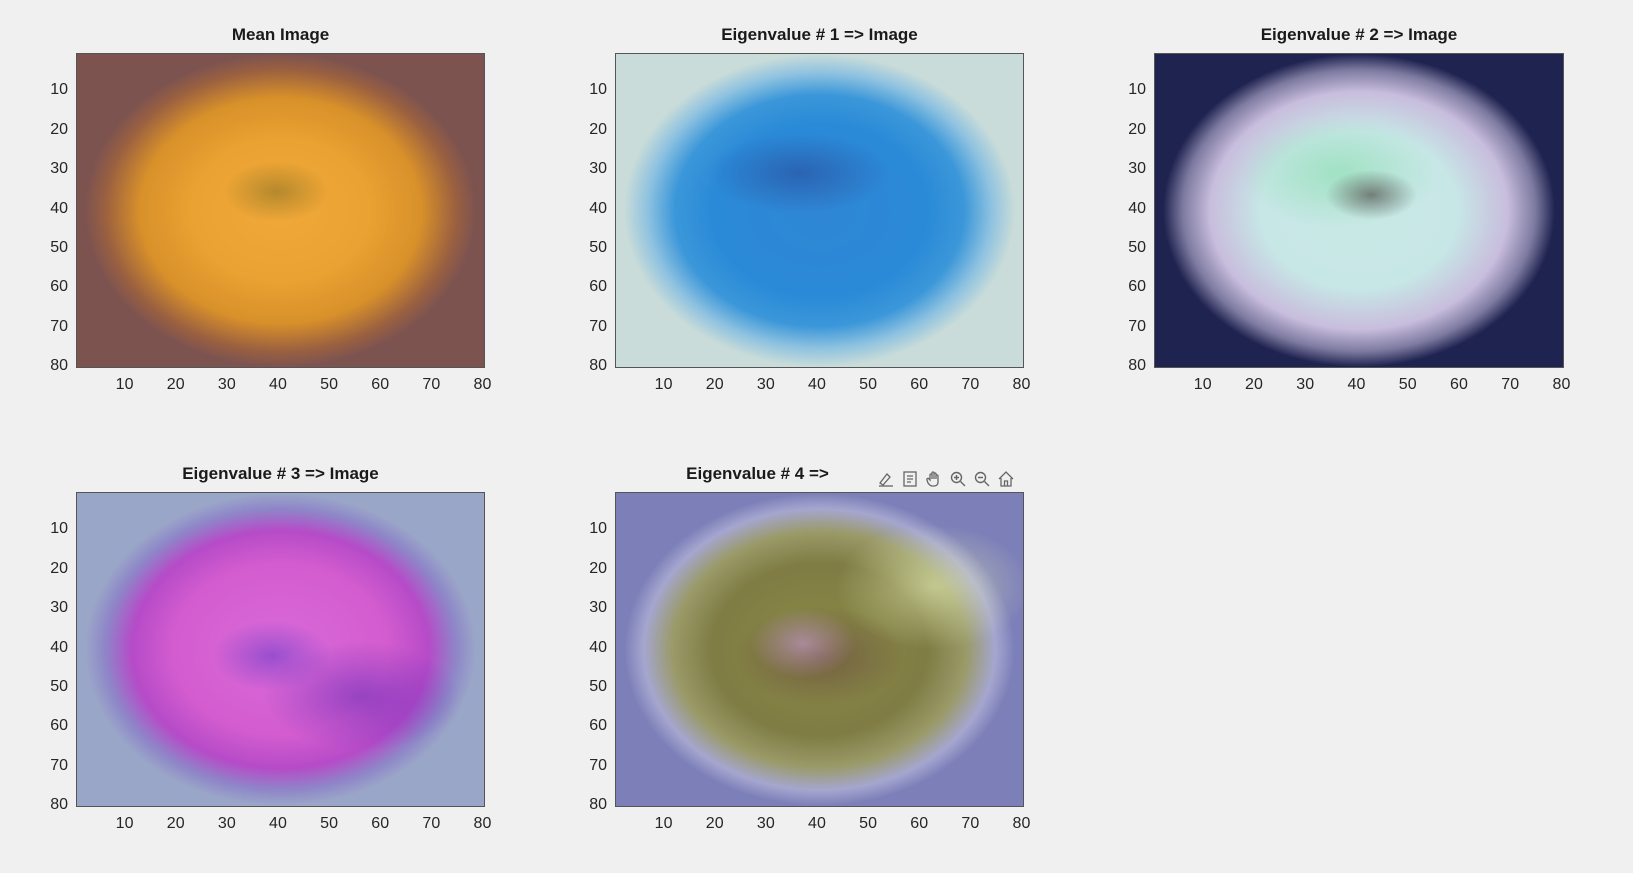 The height and width of the screenshot is (873, 1633). What do you see at coordinates (1006, 479) in the screenshot?
I see `home-icon` at bounding box center [1006, 479].